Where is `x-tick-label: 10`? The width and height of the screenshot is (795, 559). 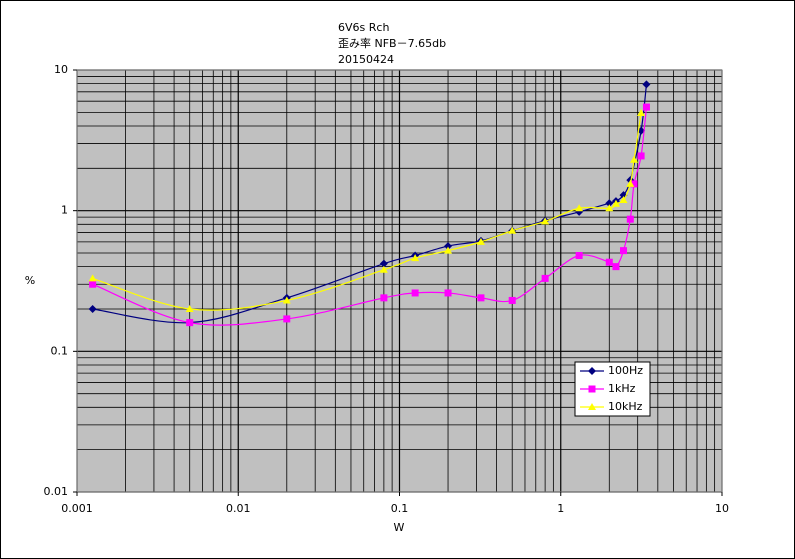 x-tick-label: 10 is located at coordinates (722, 508).